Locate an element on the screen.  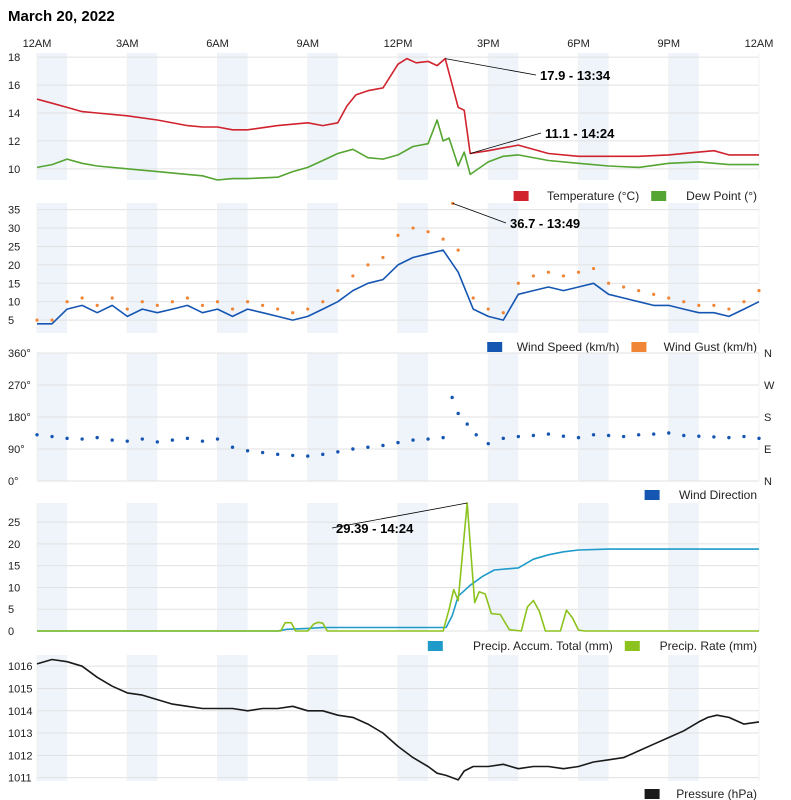
legend-label: Wind Direction is located at coordinates (718, 495).